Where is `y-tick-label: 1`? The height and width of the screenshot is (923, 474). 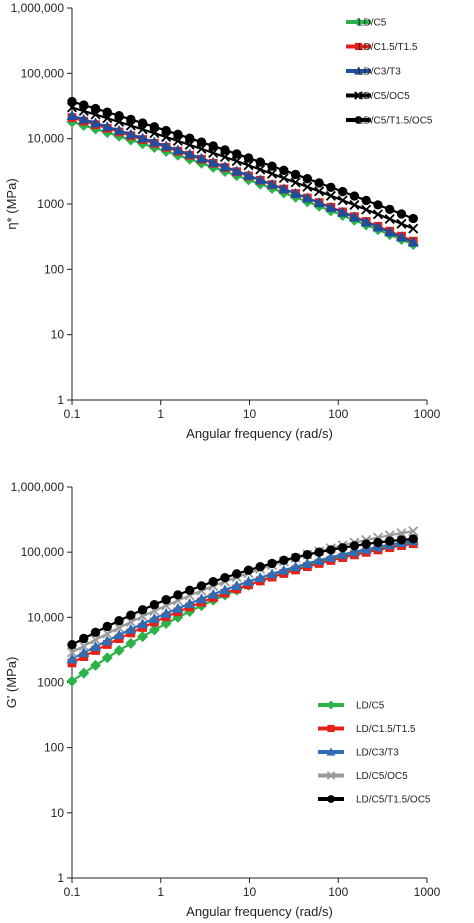 y-tick-label: 1 is located at coordinates (60, 878).